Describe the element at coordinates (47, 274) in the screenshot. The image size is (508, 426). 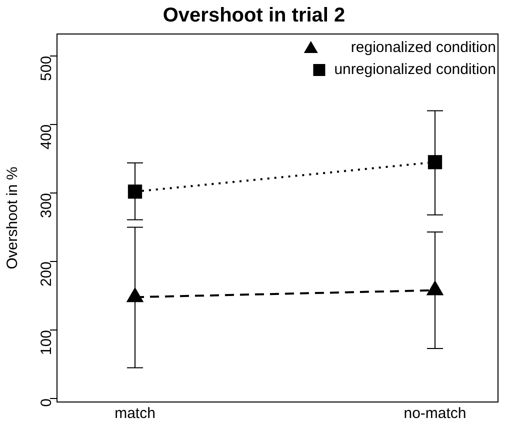
I see `y-tick-label: 200` at that location.